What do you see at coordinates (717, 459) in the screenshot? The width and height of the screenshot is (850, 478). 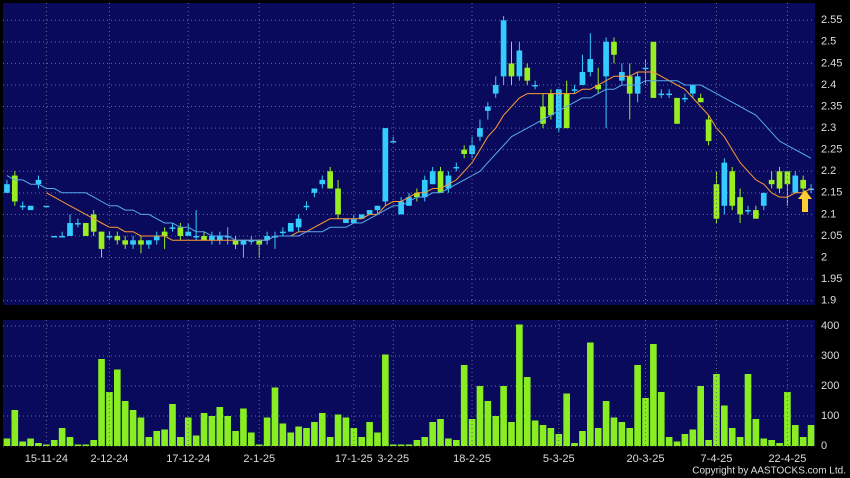 I see `x-tick-label: 7-4-25` at bounding box center [717, 459].